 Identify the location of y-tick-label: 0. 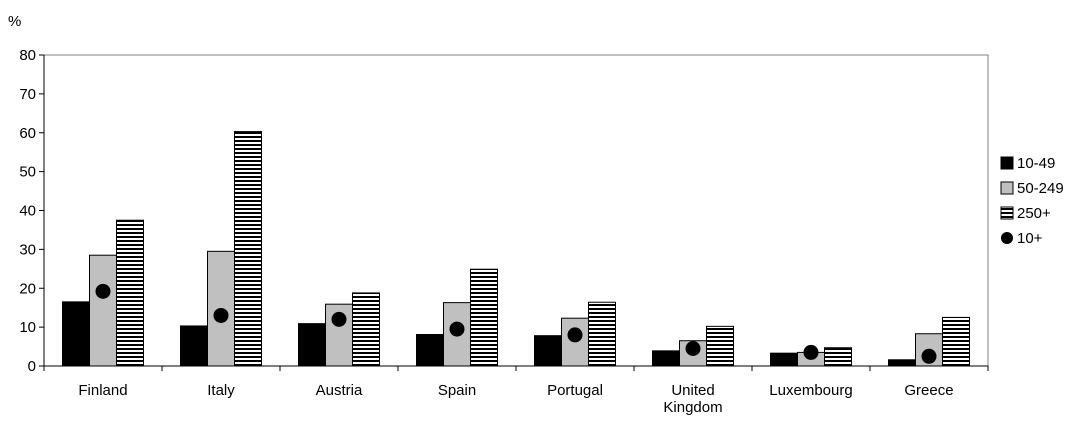
(32, 366).